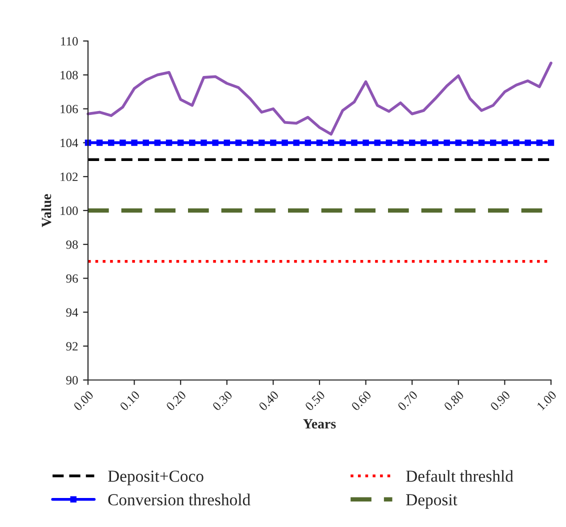  Describe the element at coordinates (460, 476) in the screenshot. I see `legend-label: Default threshld` at that location.